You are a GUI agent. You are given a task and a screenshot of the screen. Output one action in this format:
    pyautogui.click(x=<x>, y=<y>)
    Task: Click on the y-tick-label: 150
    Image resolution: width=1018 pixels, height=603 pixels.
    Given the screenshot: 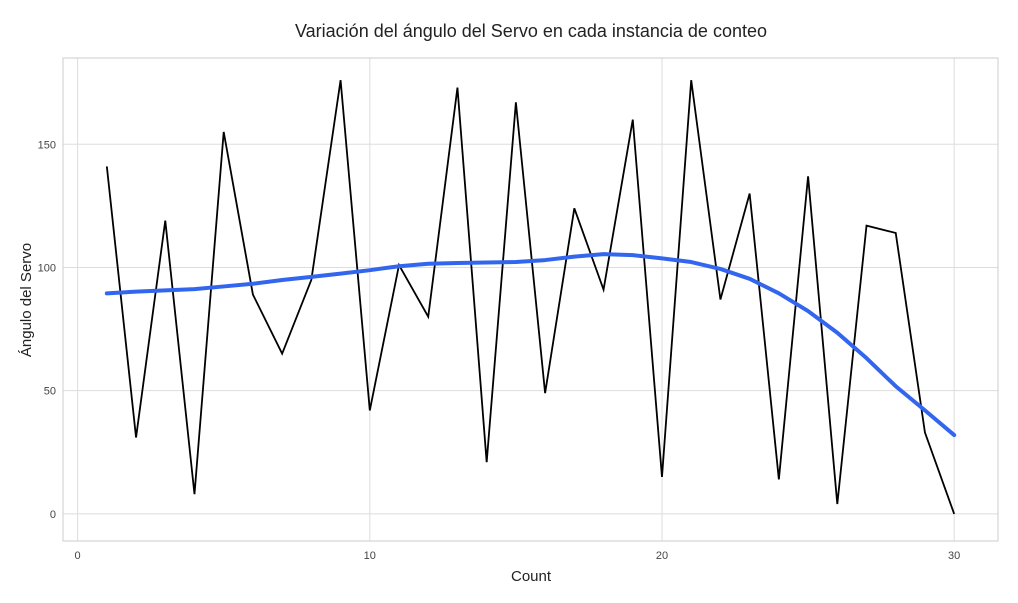 What is the action you would take?
    pyautogui.click(x=47, y=145)
    